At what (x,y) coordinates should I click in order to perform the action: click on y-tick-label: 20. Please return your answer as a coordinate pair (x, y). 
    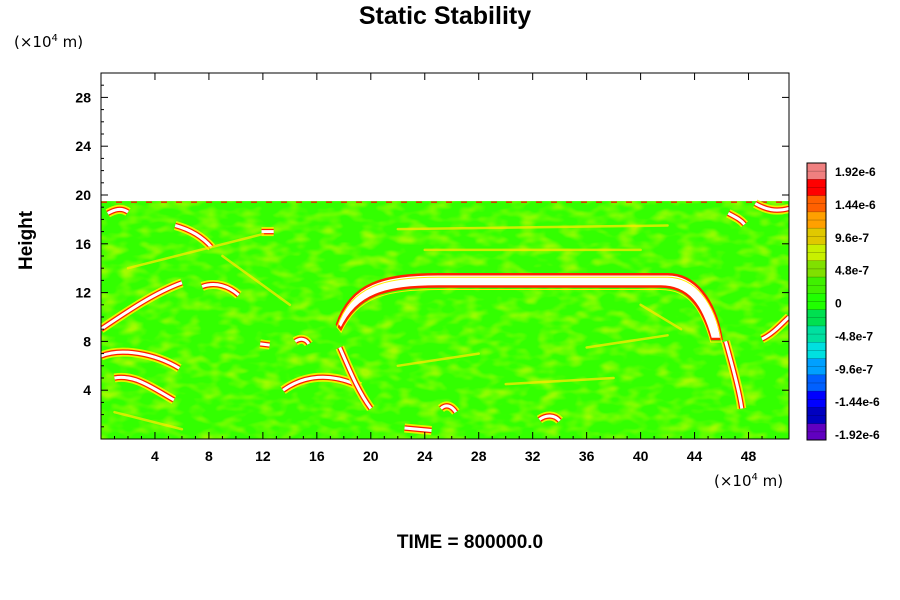
    Looking at the image, I should click on (83, 195).